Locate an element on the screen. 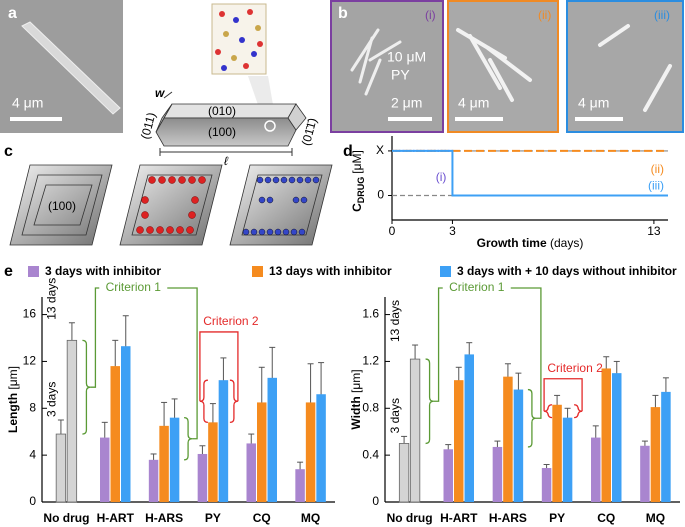 The image size is (685, 527). image-text: 10 μM is located at coordinates (406, 57).